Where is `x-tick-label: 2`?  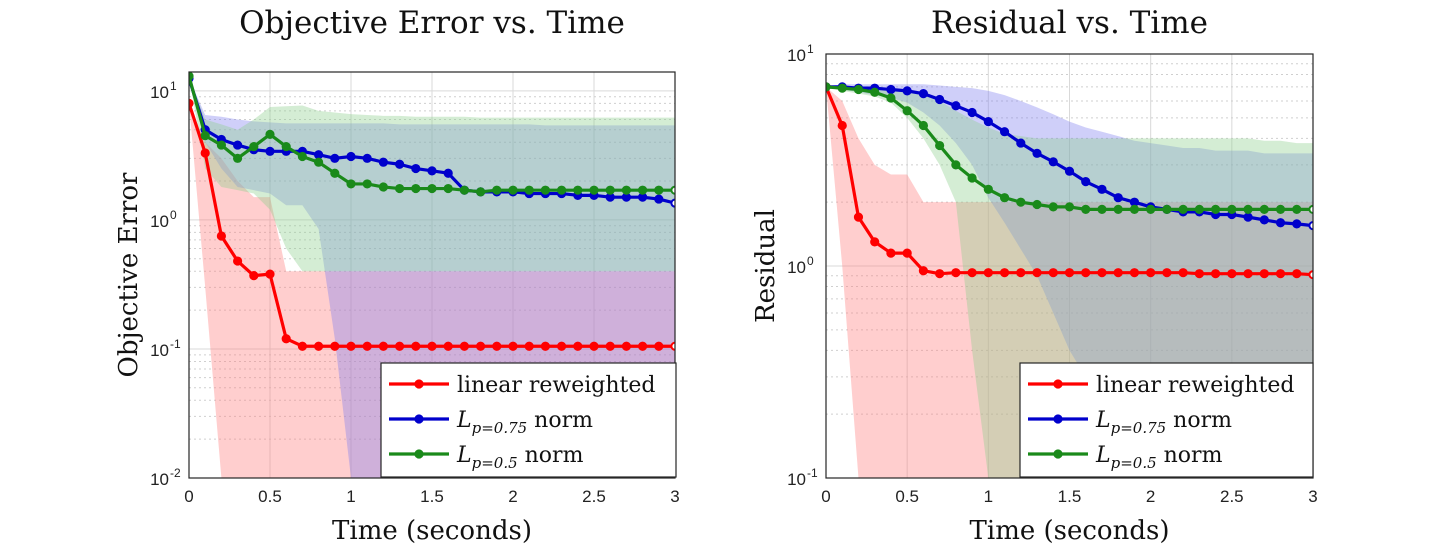
x-tick-label: 2 is located at coordinates (1150, 496).